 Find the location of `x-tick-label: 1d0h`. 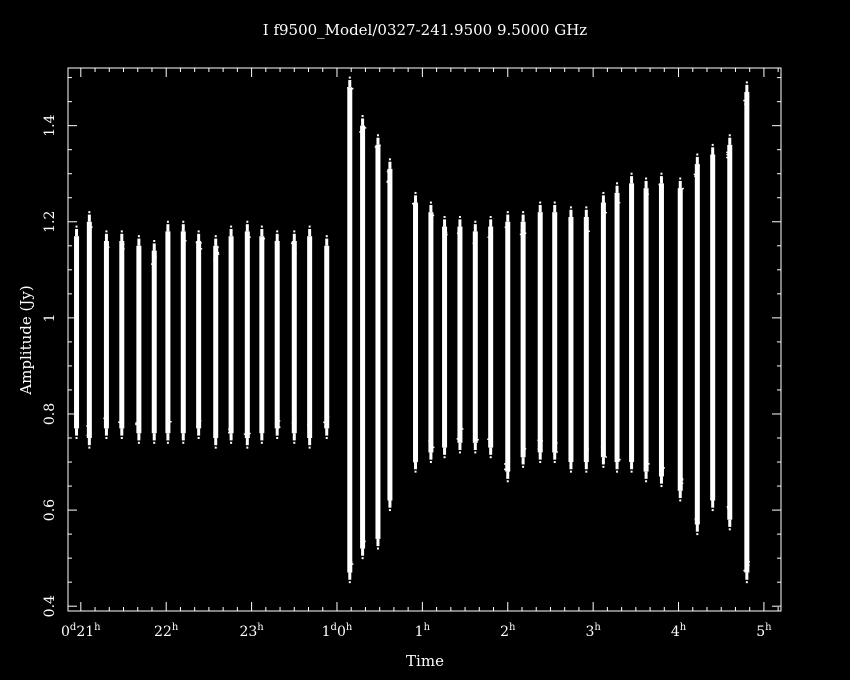

x-tick-label: 1d0h is located at coordinates (337, 631).